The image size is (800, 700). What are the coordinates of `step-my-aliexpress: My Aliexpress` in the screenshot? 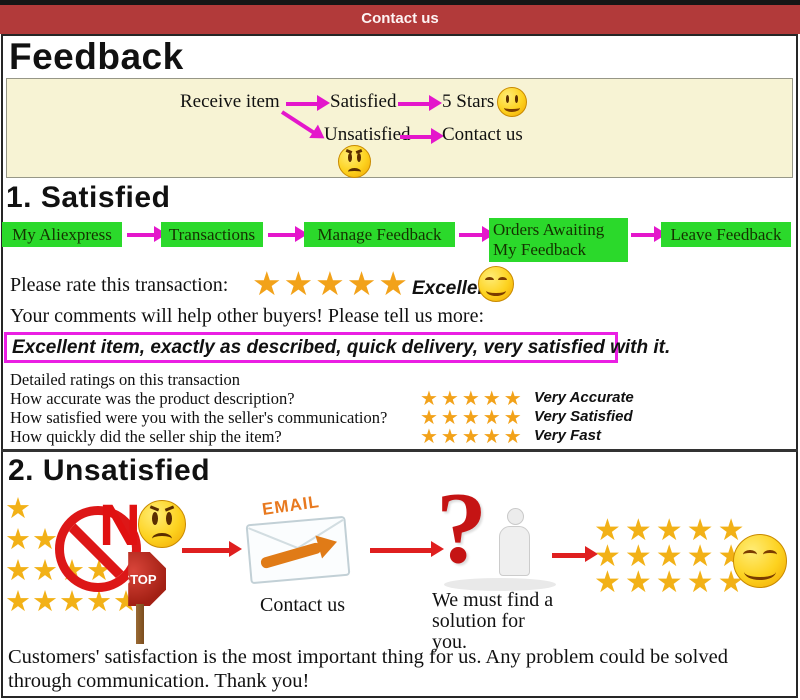 It's located at (62, 234).